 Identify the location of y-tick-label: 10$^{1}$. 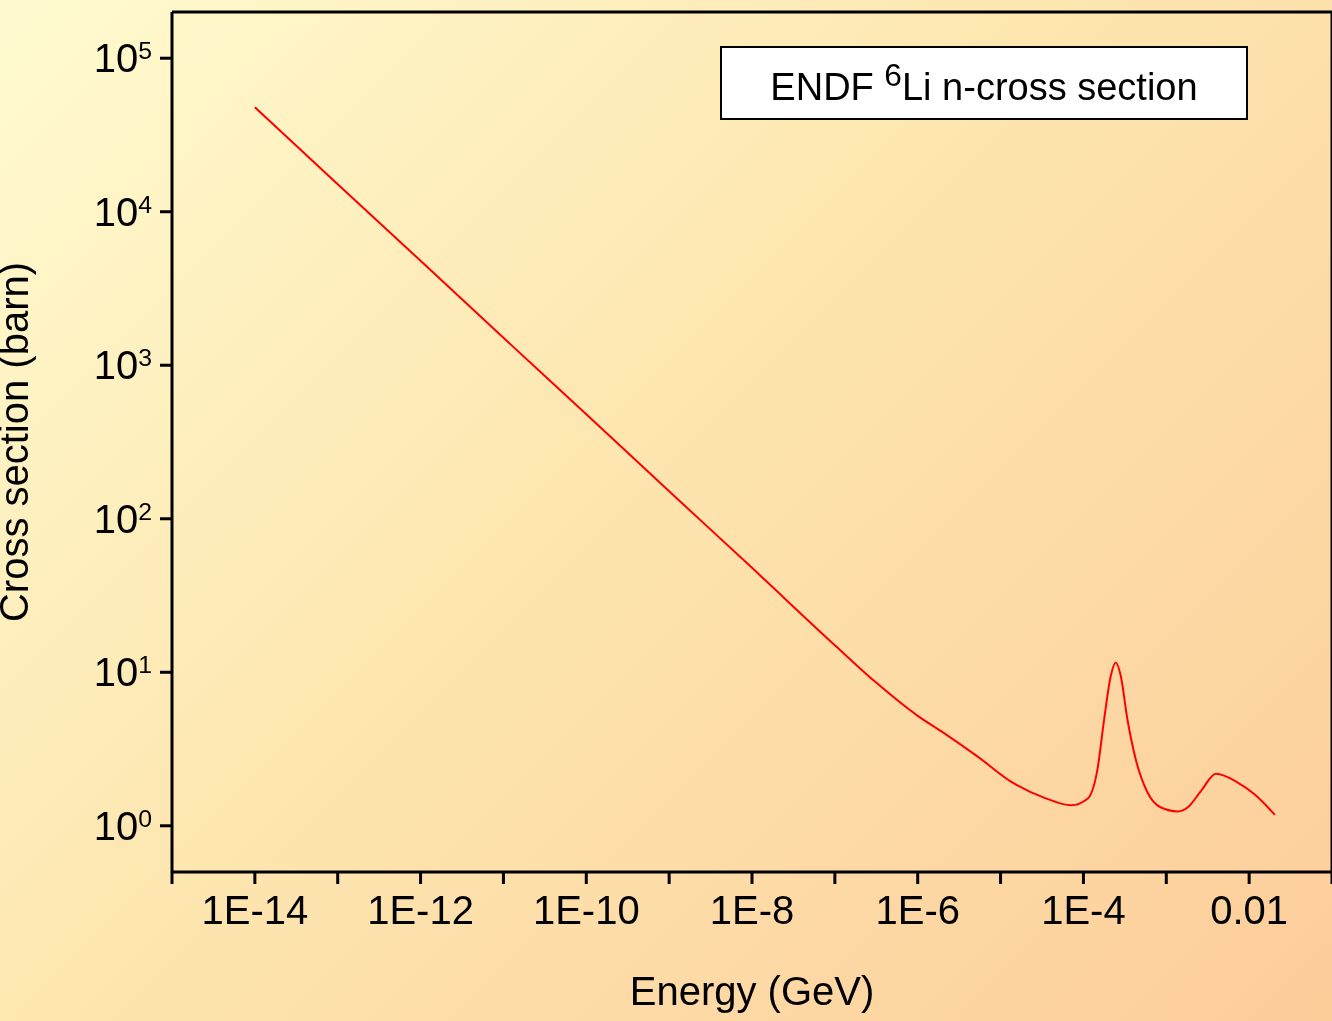
(122, 672).